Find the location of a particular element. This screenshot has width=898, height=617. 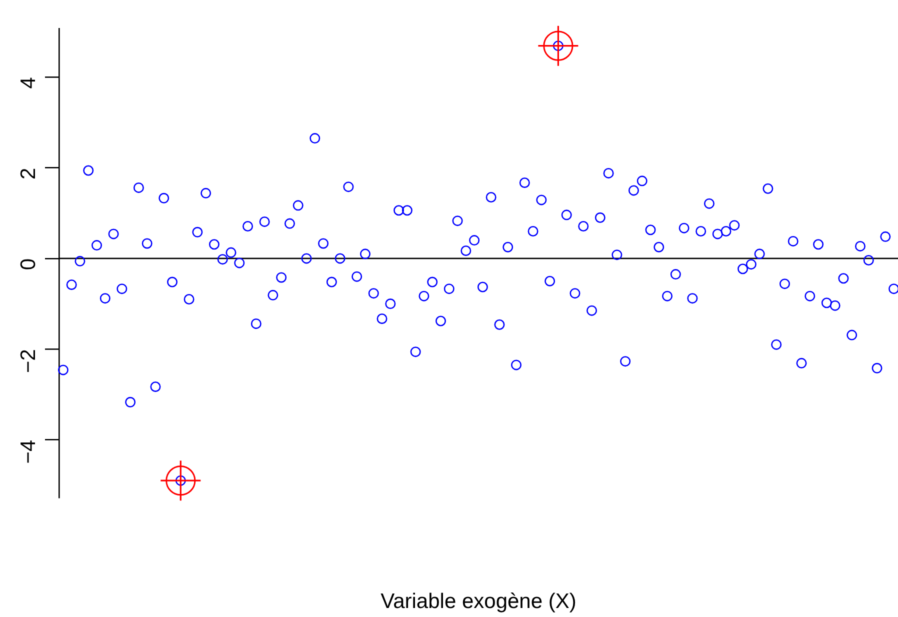

y-tick-label: 2 is located at coordinates (28, 174).